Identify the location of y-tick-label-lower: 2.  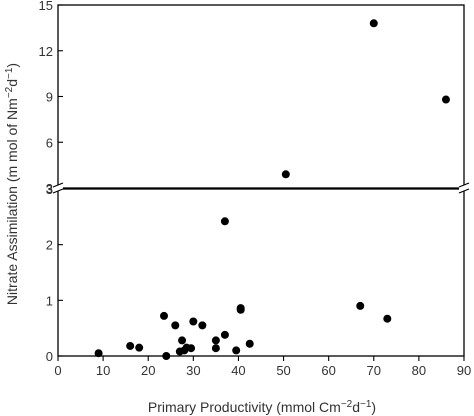
(49, 245).